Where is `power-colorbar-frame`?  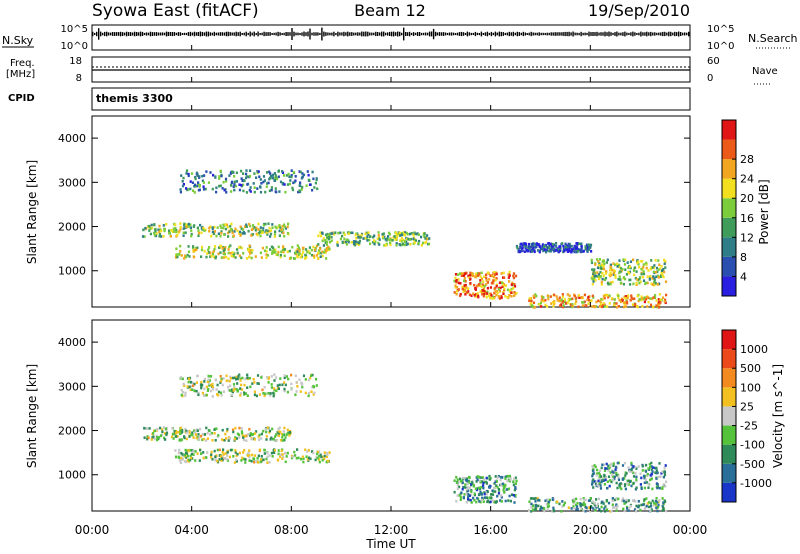
power-colorbar-frame is located at coordinates (729, 208).